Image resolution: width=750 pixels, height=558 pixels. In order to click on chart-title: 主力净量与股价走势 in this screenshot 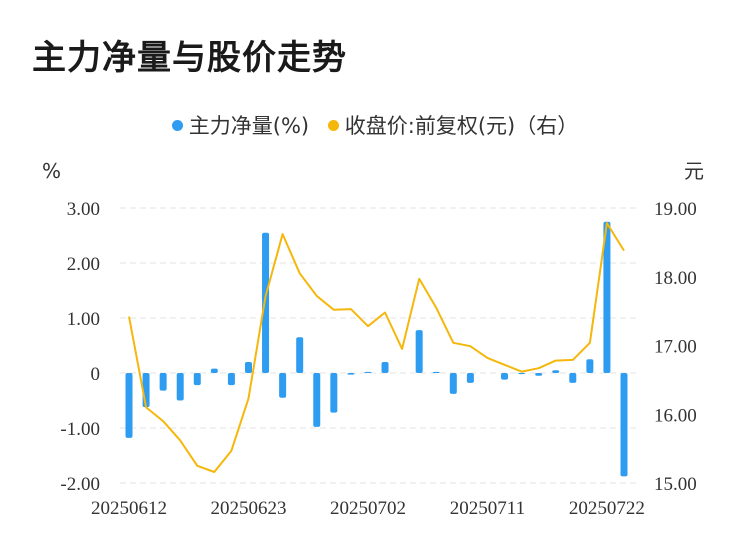, I will do `click(189, 58)`.